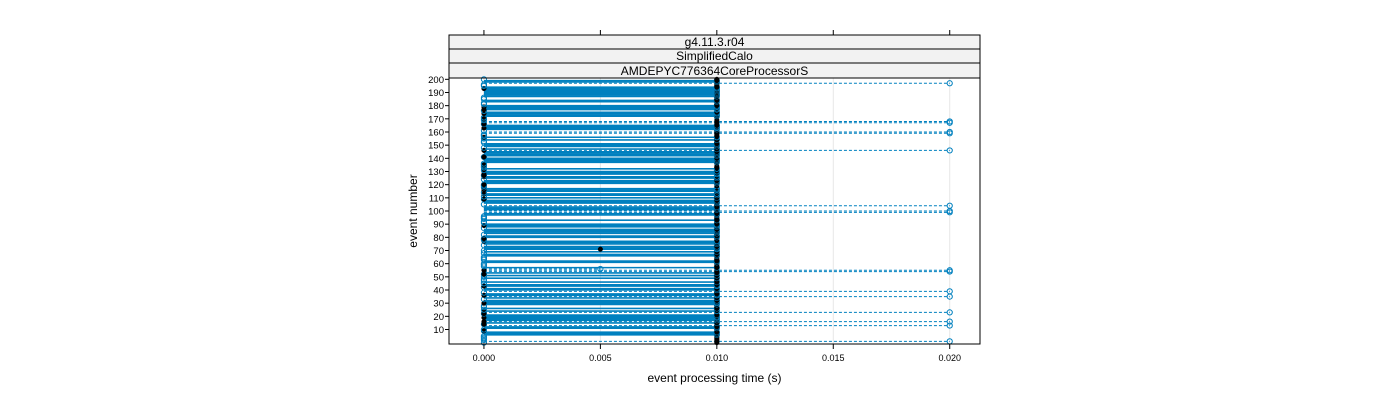 The image size is (1400, 405). Describe the element at coordinates (484, 358) in the screenshot. I see `x-tick-label: 0.000` at that location.